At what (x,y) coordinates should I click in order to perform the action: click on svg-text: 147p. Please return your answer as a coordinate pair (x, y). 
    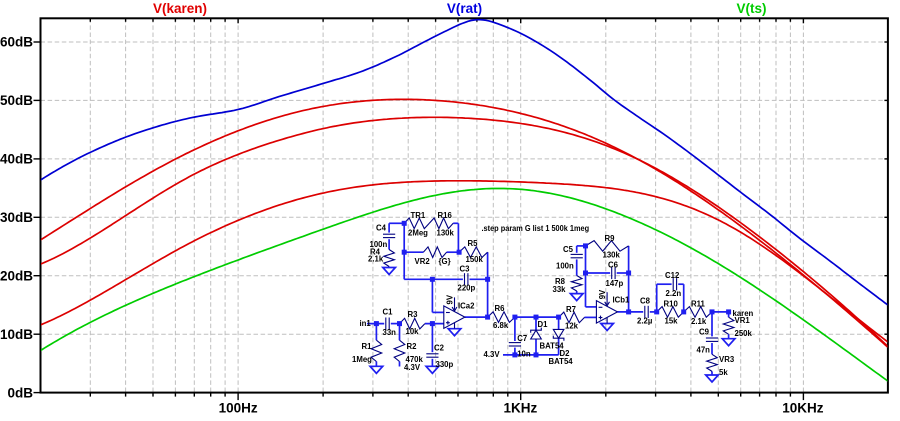
    Looking at the image, I should click on (615, 283).